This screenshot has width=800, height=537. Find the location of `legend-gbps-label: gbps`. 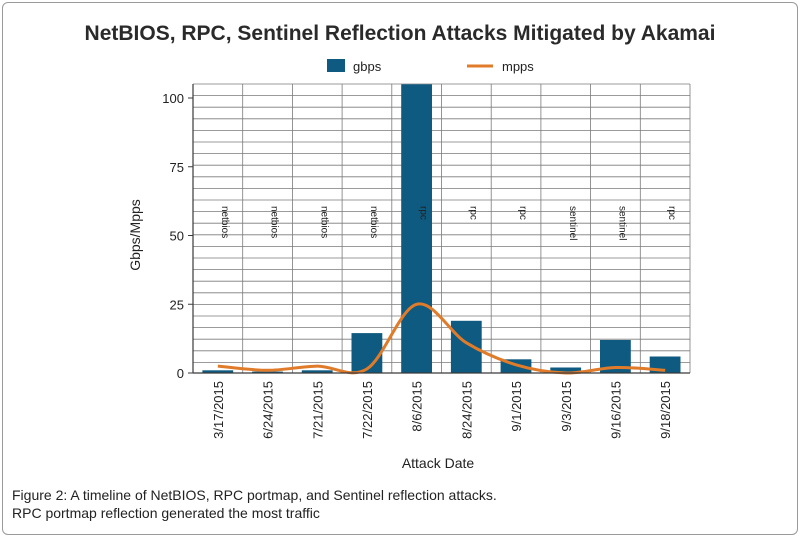

legend-gbps-label: gbps is located at coordinates (367, 66).